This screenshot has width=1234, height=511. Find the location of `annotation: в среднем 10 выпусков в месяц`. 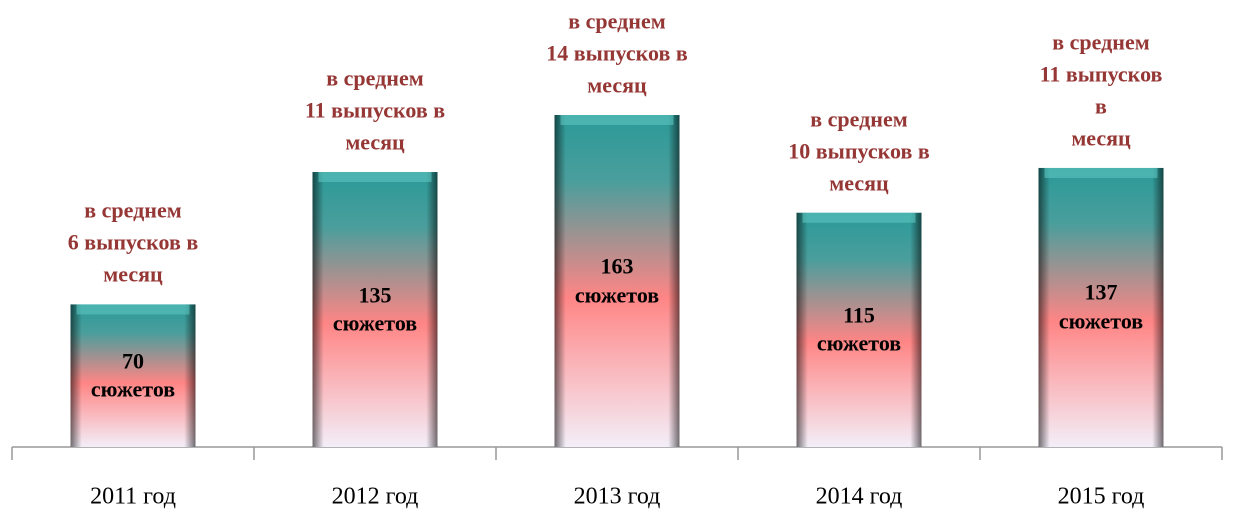

annotation: в среднем 10 выпусков в месяц is located at coordinates (859, 150).